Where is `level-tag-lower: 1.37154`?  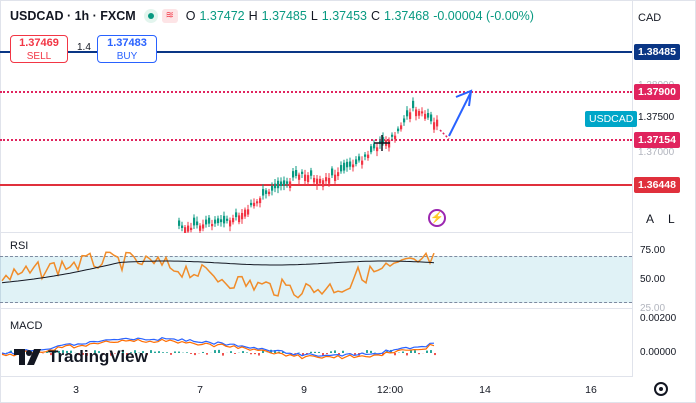 level-tag-lower: 1.37154 is located at coordinates (657, 140).